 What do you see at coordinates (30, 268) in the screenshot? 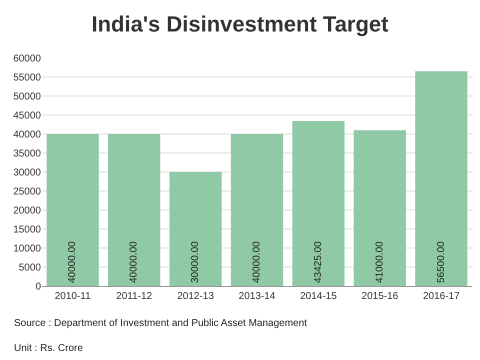
I see `y-tick-label: 5000` at bounding box center [30, 268].